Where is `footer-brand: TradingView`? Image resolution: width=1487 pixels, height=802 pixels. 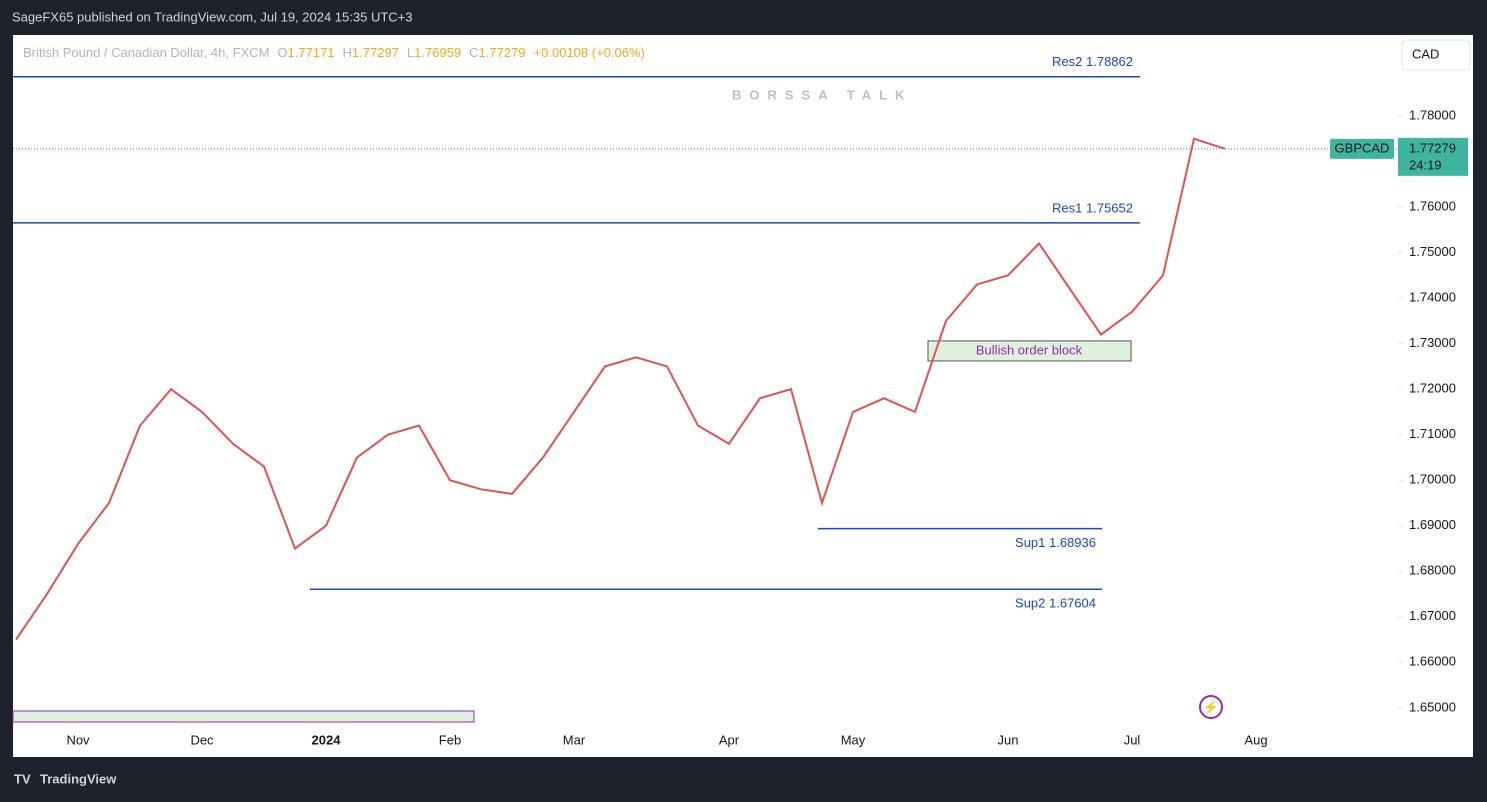
footer-brand: TradingView is located at coordinates (78, 778).